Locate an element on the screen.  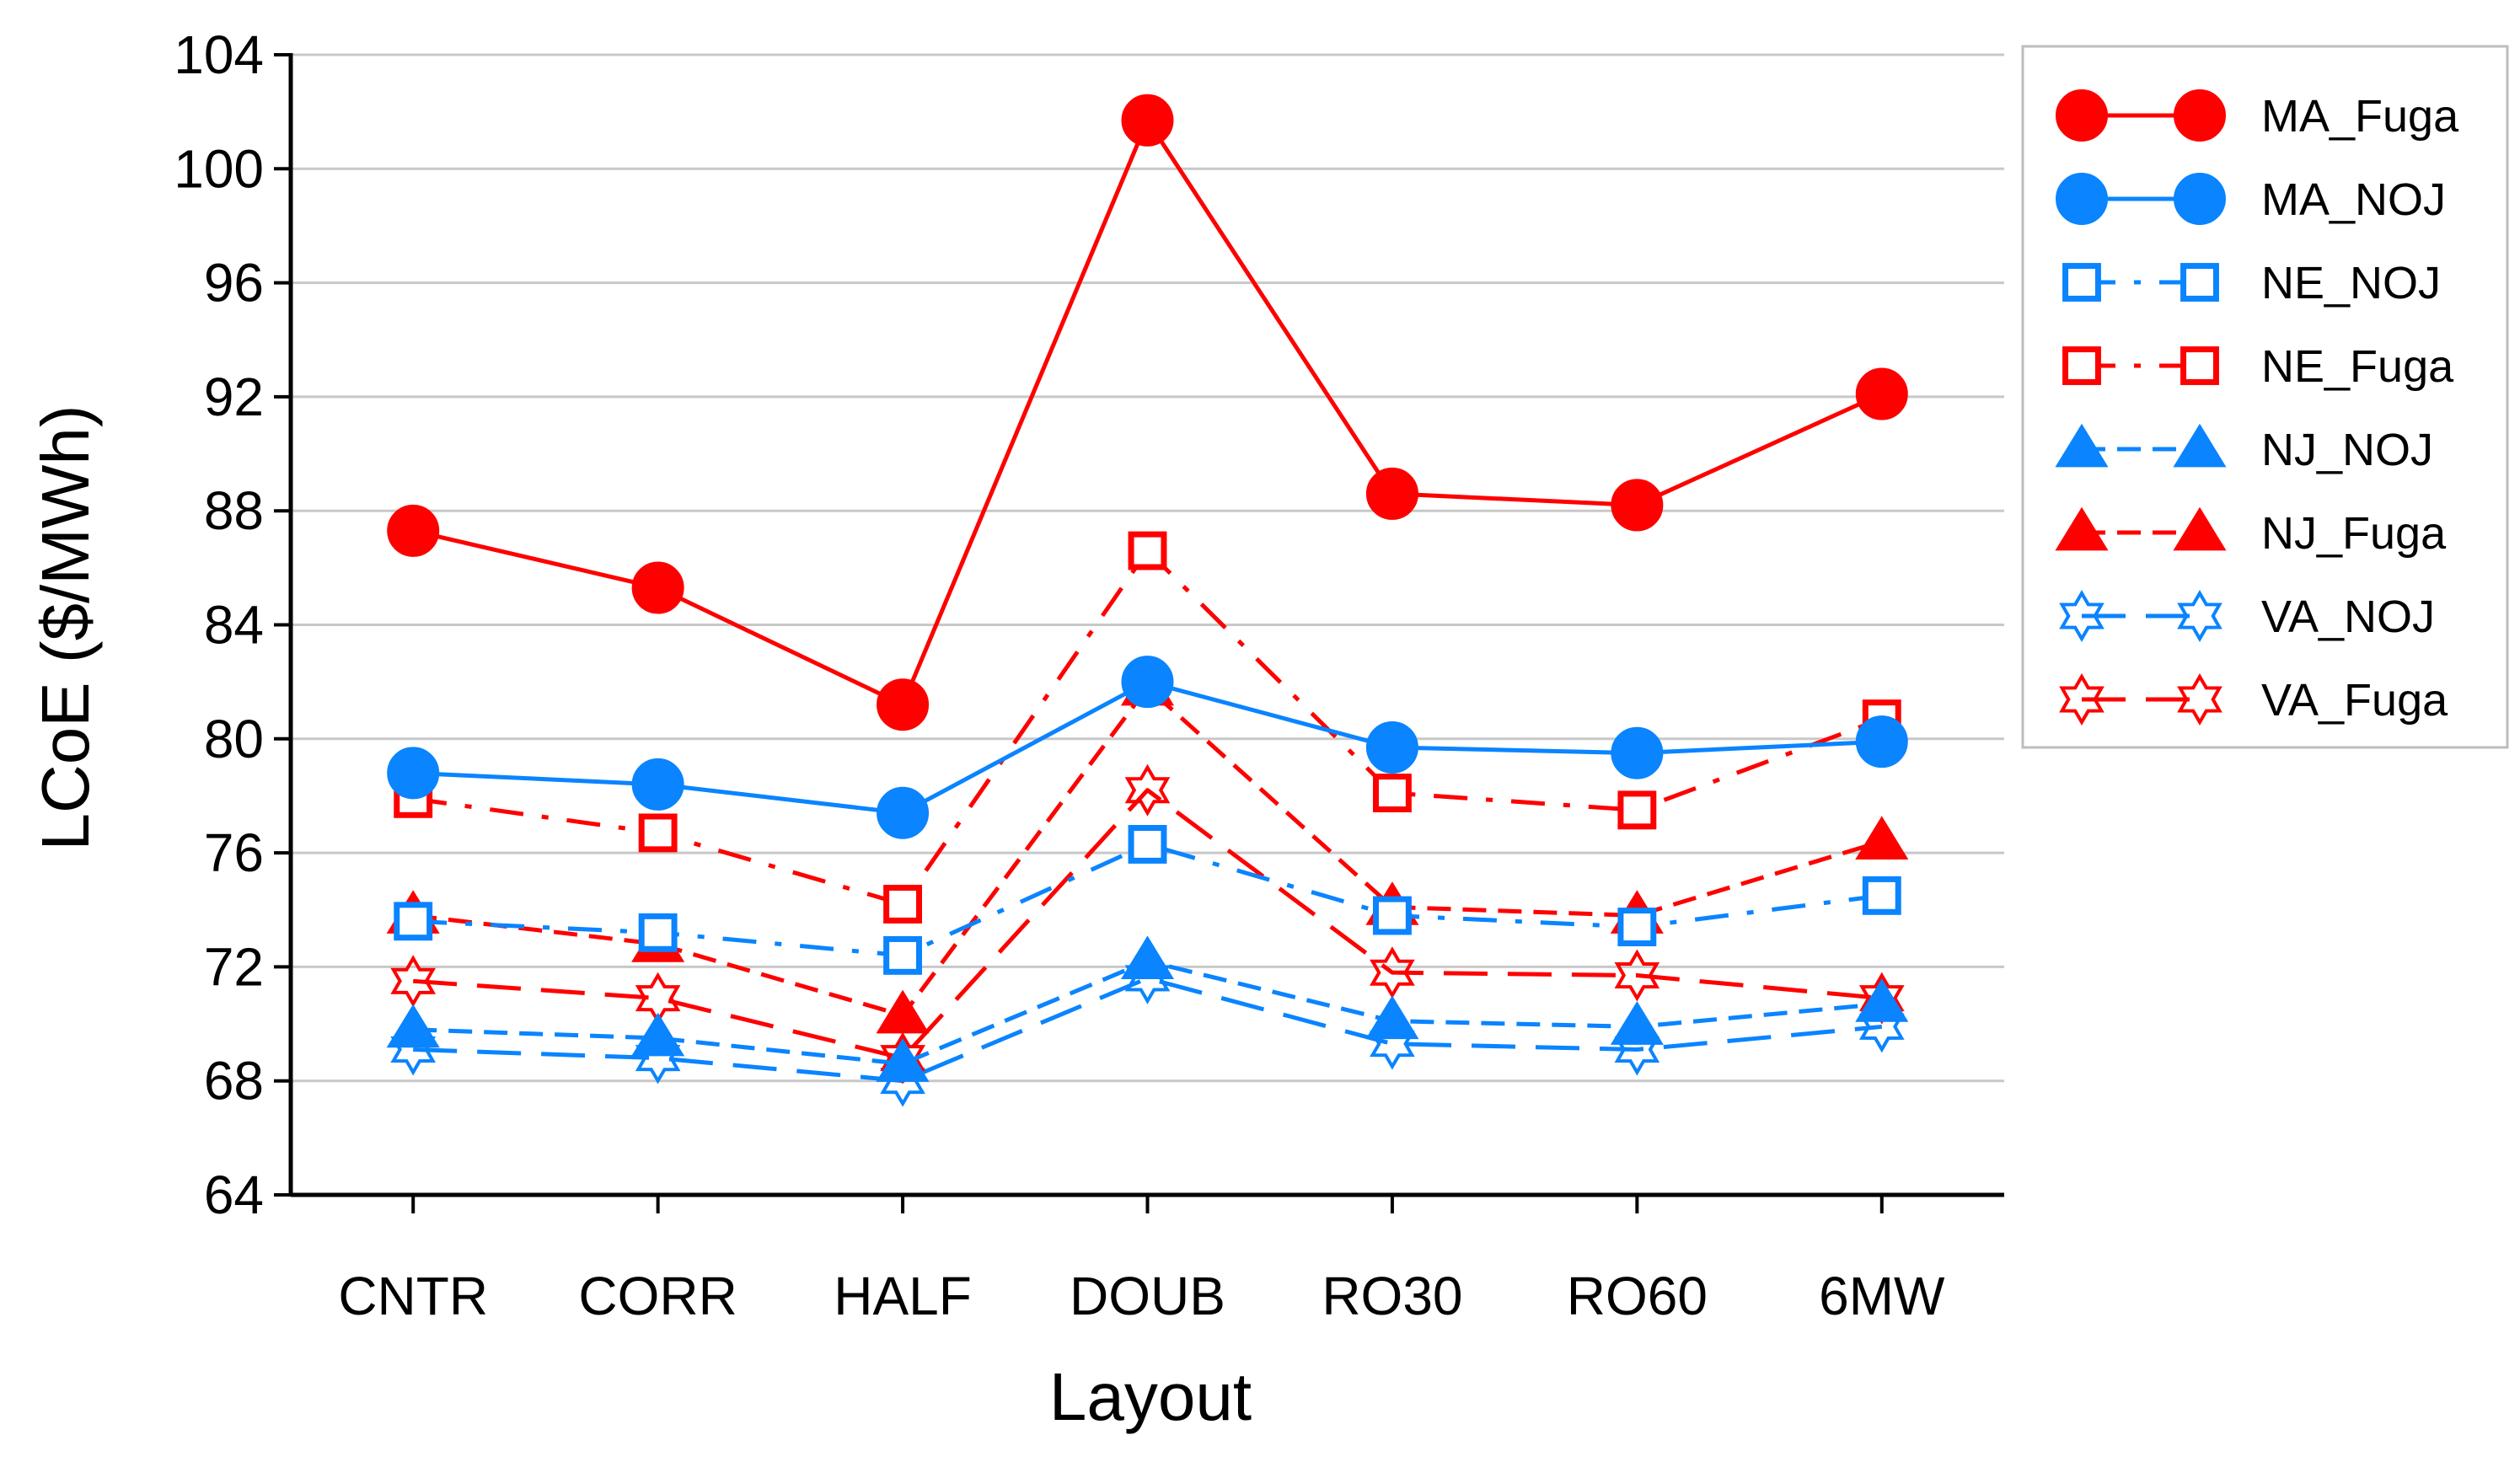
legend-item-MA_Fuga: MA_Fuga is located at coordinates (2257, 116).